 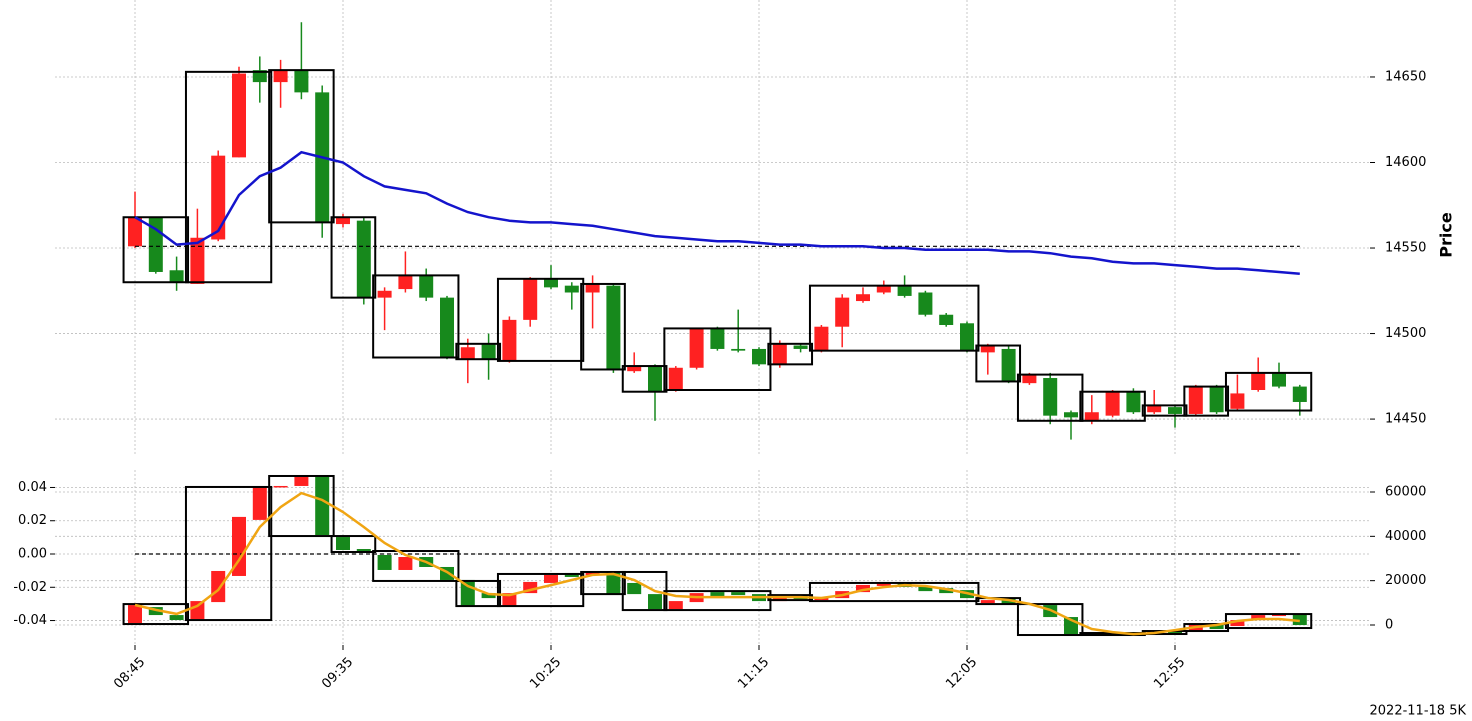 I want to click on x-tick-label: 12:05, so click(x=961, y=673).